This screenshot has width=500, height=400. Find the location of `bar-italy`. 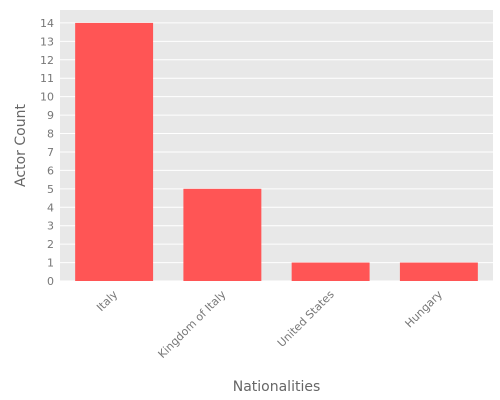

bar-italy is located at coordinates (114, 152).